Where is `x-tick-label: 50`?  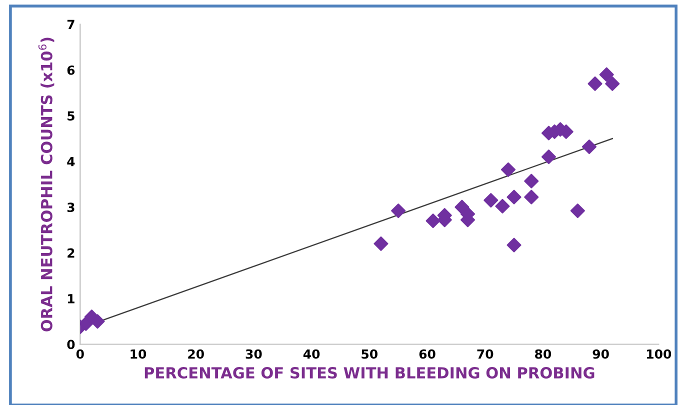
x-tick-label: 50 is located at coordinates (370, 354).